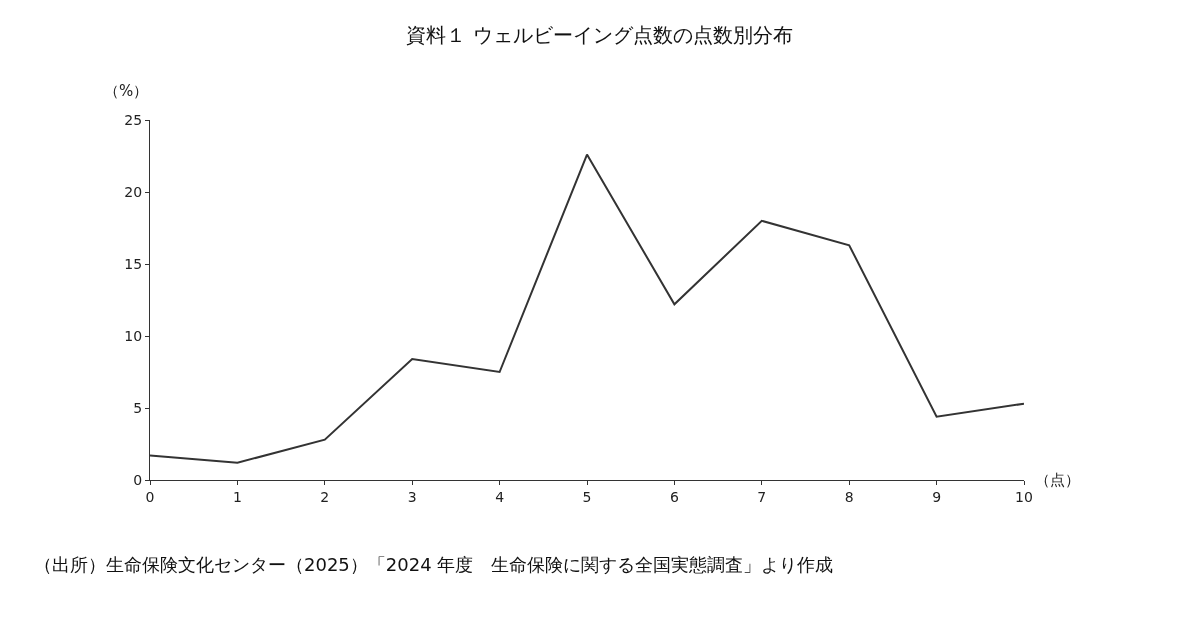 The width and height of the screenshot is (1199, 625). I want to click on x-tick-label: 2, so click(325, 496).